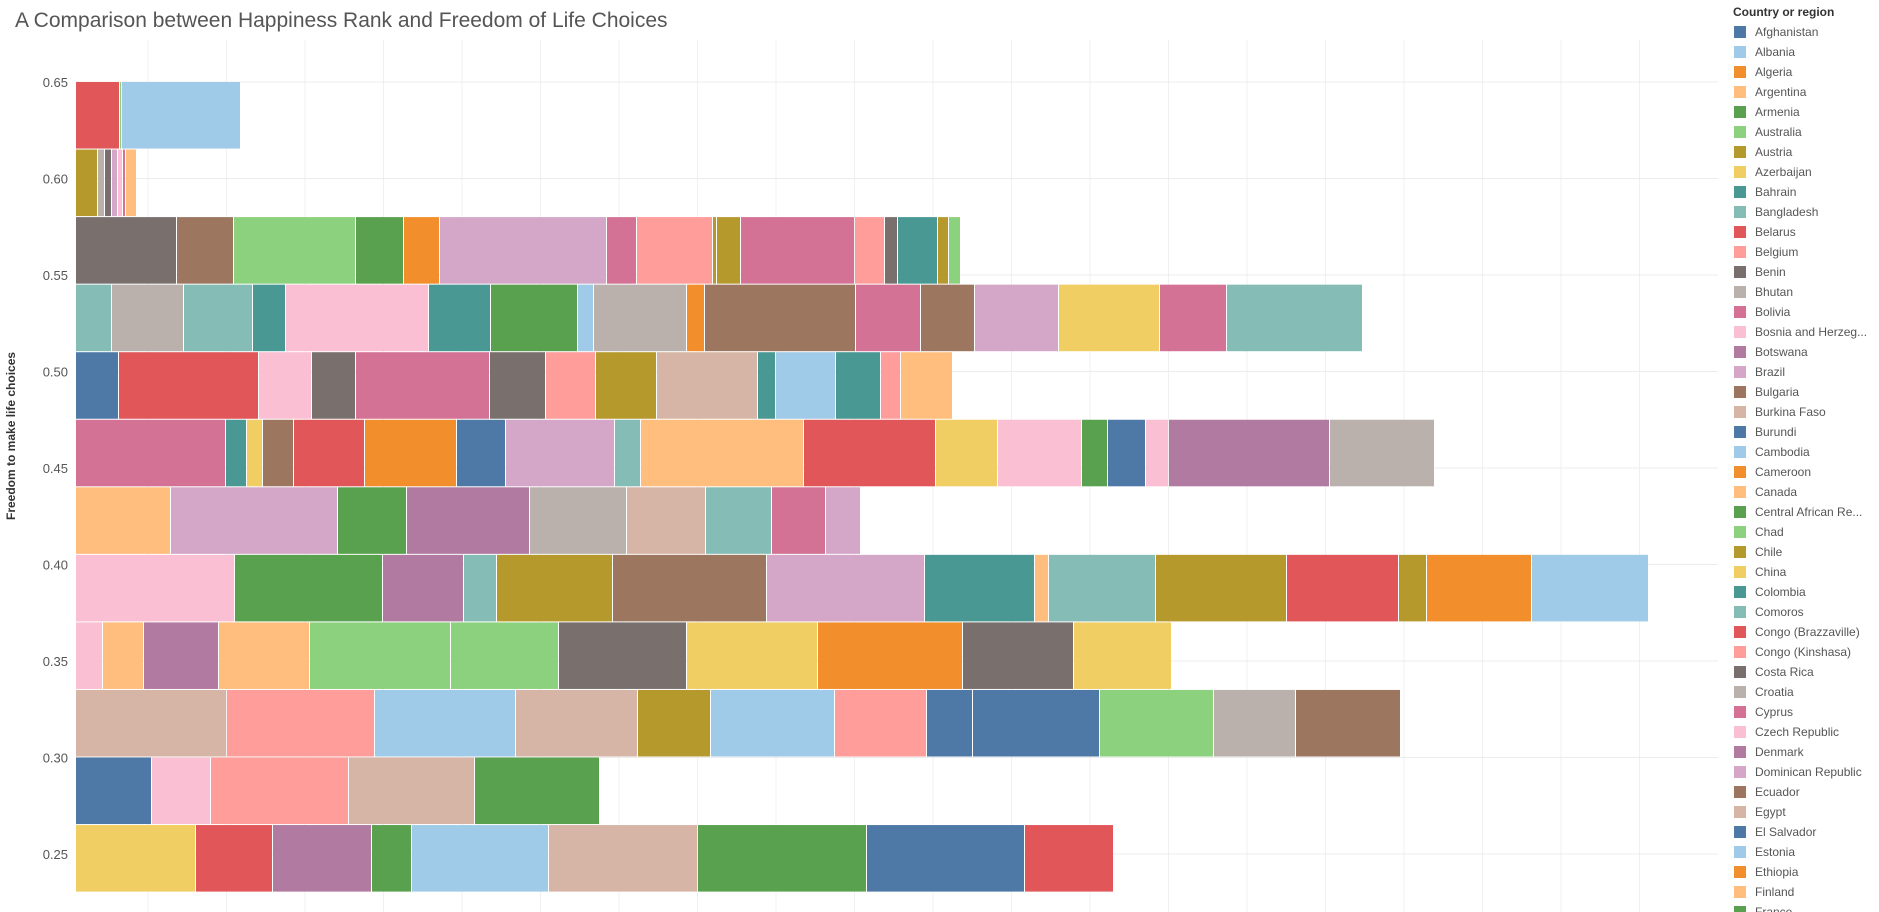  Describe the element at coordinates (1806, 372) in the screenshot. I see `legend-item: Brazil` at that location.